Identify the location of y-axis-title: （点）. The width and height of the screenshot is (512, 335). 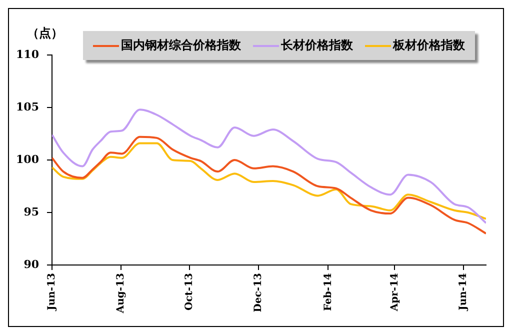
(45, 33).